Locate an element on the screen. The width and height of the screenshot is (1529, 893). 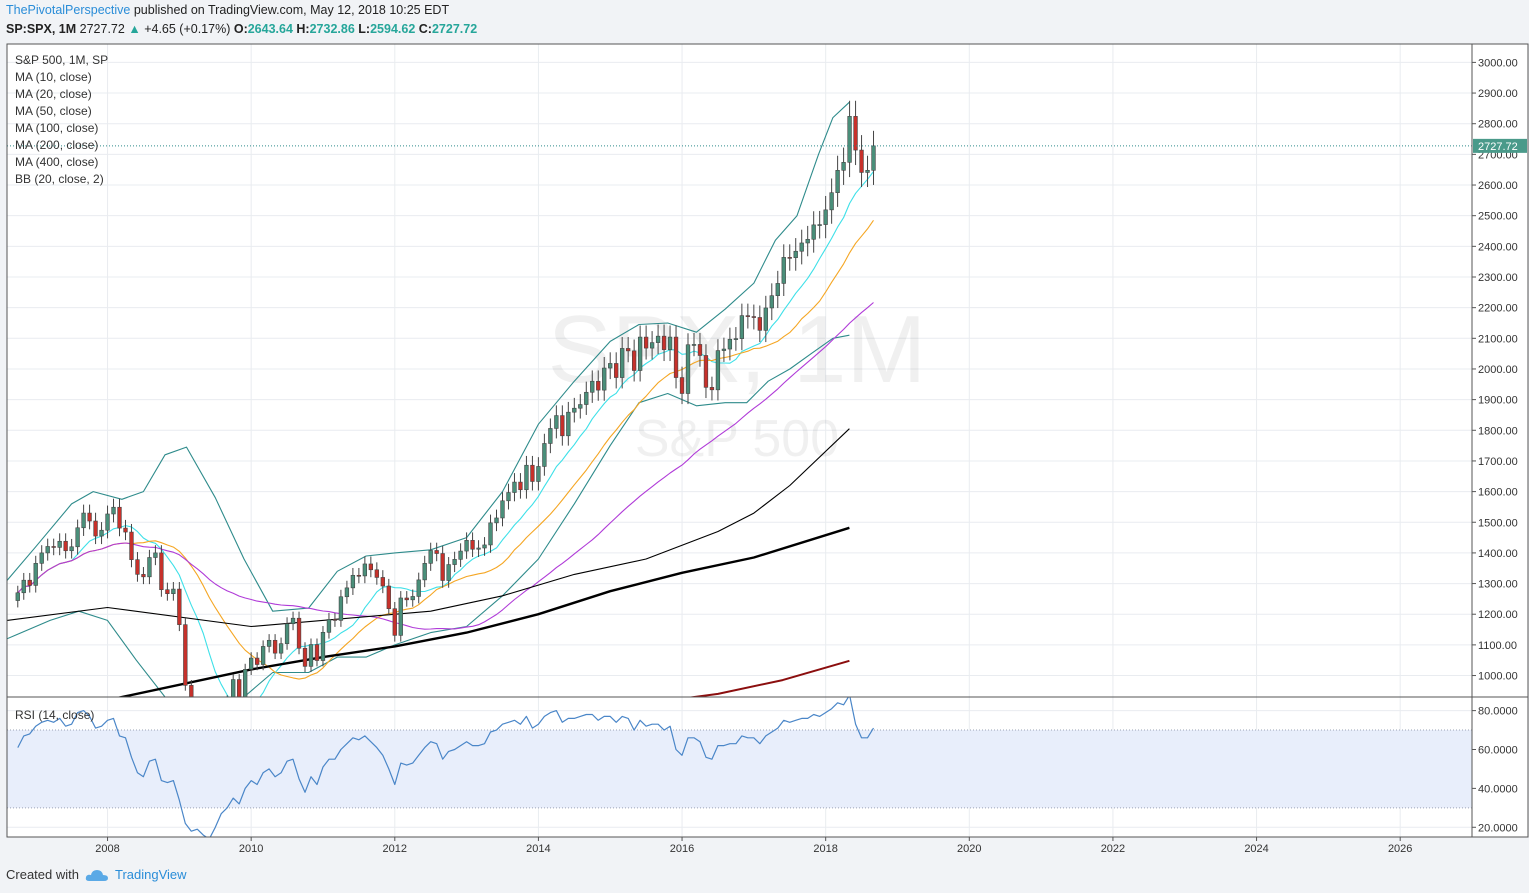
legend-item: MA (50, close) is located at coordinates (53, 111).